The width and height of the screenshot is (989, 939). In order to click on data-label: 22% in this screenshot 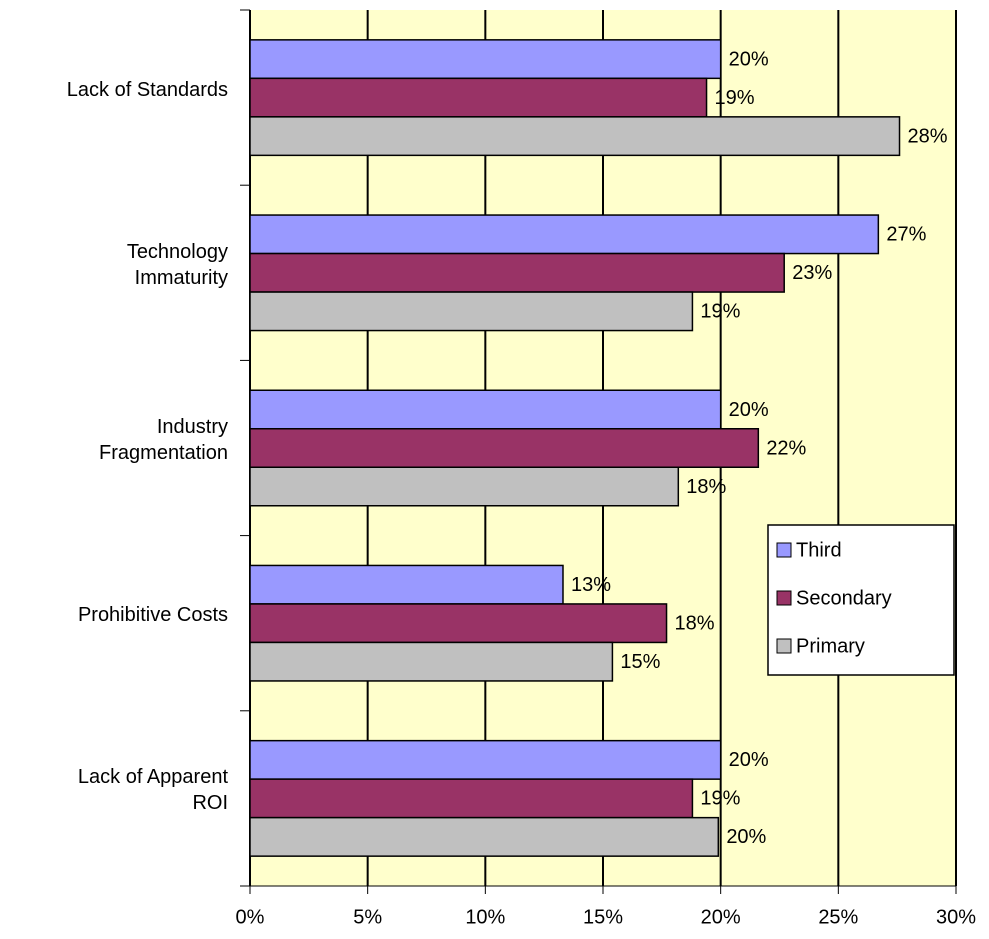, I will do `click(786, 448)`.